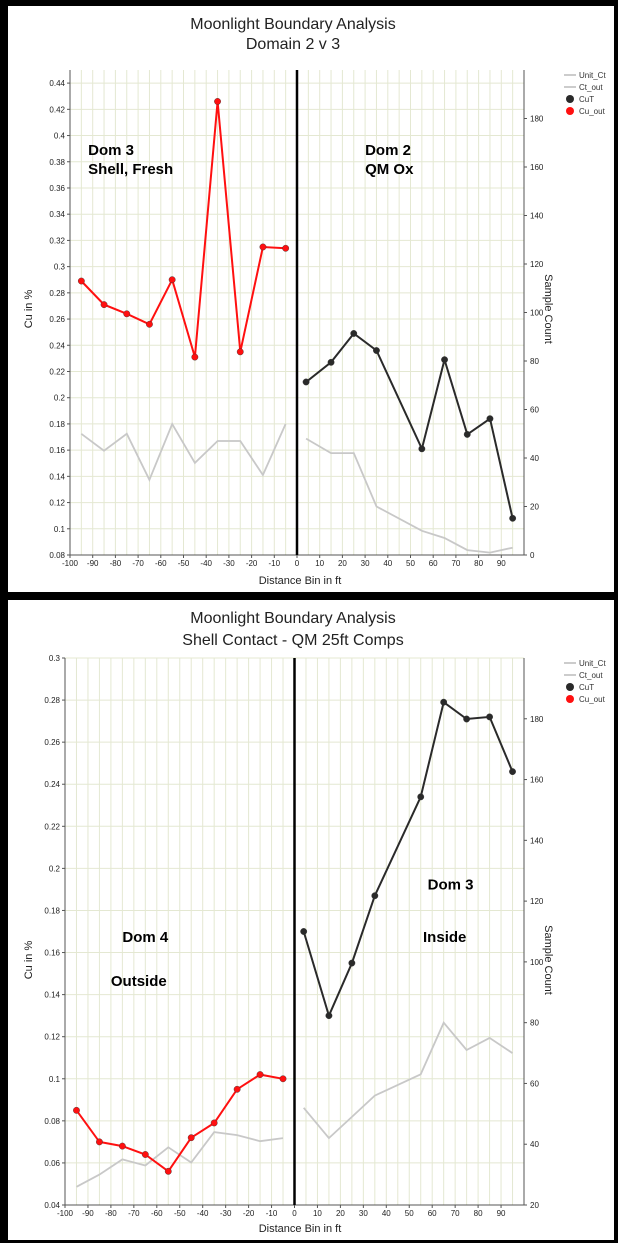 The height and width of the screenshot is (1243, 618). Describe the element at coordinates (55, 658) in the screenshot. I see `y-tick-label: 0.3` at that location.